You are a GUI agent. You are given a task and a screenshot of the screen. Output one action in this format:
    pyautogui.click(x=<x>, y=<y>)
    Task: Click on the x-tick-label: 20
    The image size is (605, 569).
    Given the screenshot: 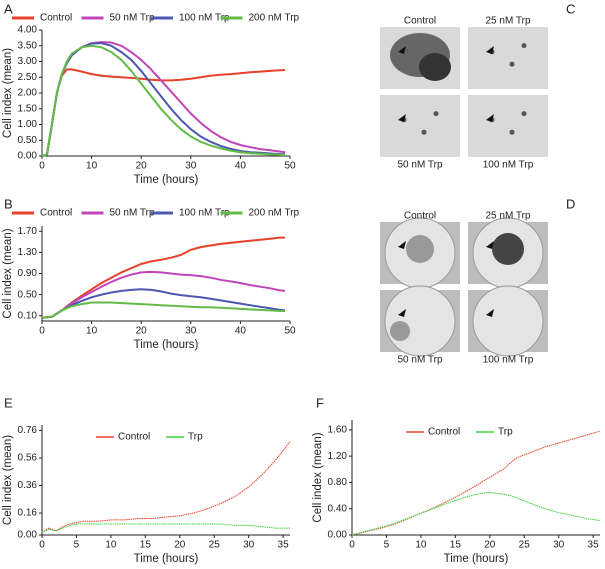 What is the action you would take?
    pyautogui.click(x=180, y=545)
    